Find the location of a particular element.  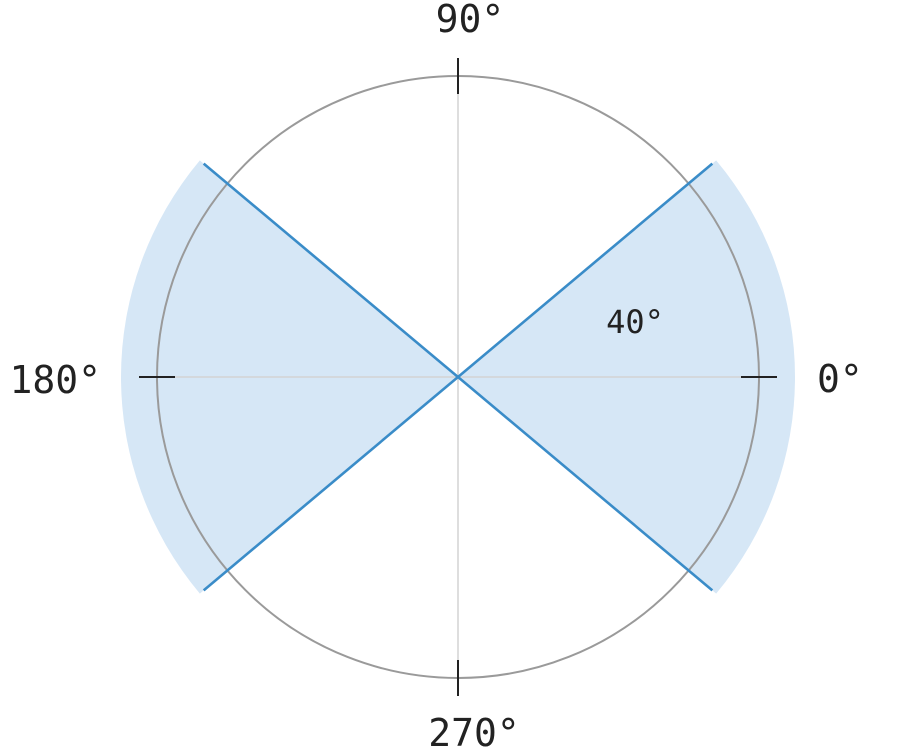

label-0-deg: 0° is located at coordinates (840, 379).